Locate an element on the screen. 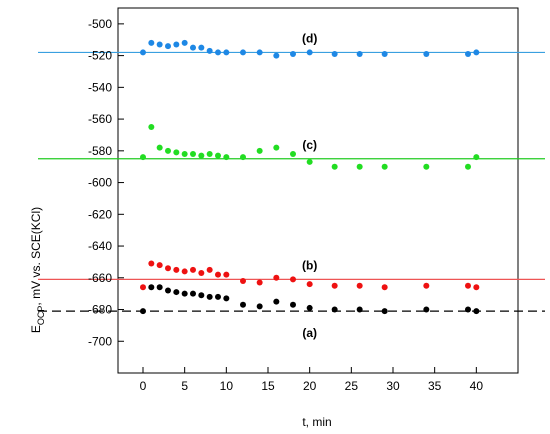 This screenshot has width=550, height=434. series-label: (b) is located at coordinates (309, 265).